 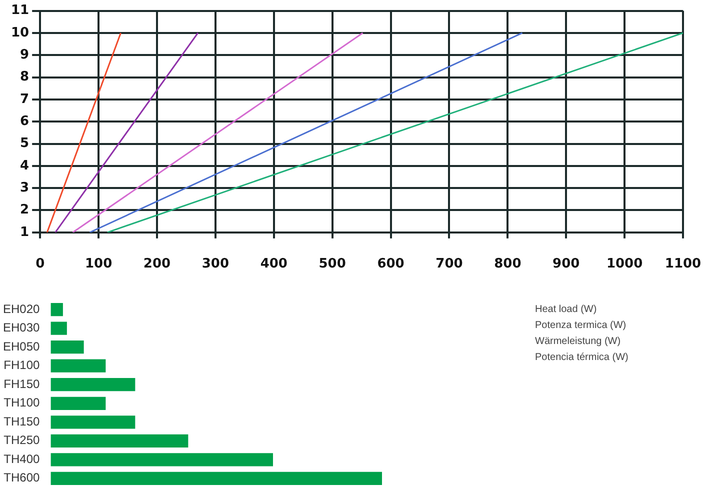 What do you see at coordinates (390, 264) in the screenshot?
I see `x-tick-label: 600` at bounding box center [390, 264].